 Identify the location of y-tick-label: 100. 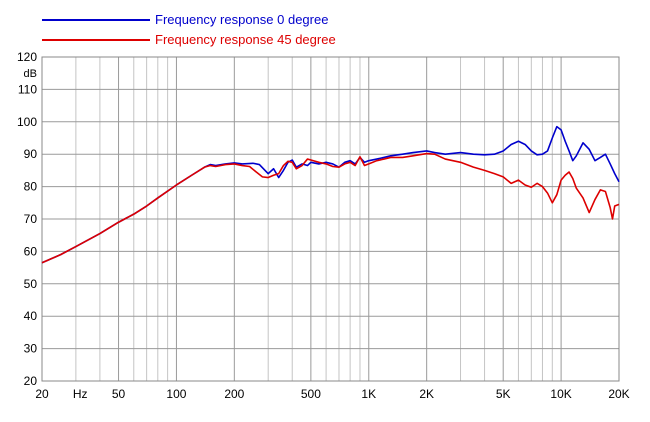
(27, 122).